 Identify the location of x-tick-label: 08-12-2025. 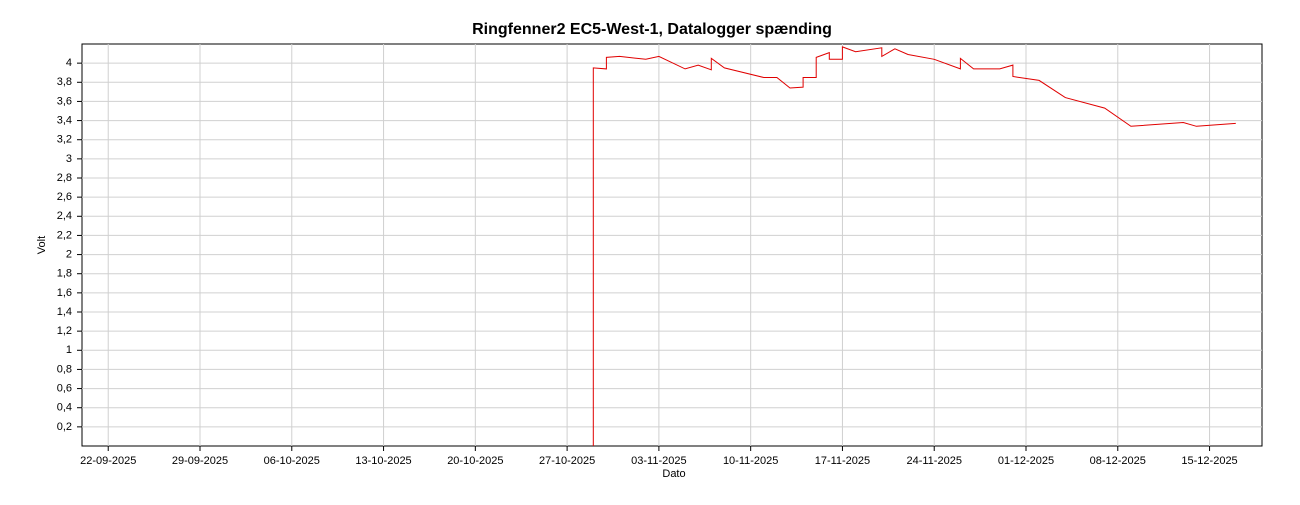
(1118, 461).